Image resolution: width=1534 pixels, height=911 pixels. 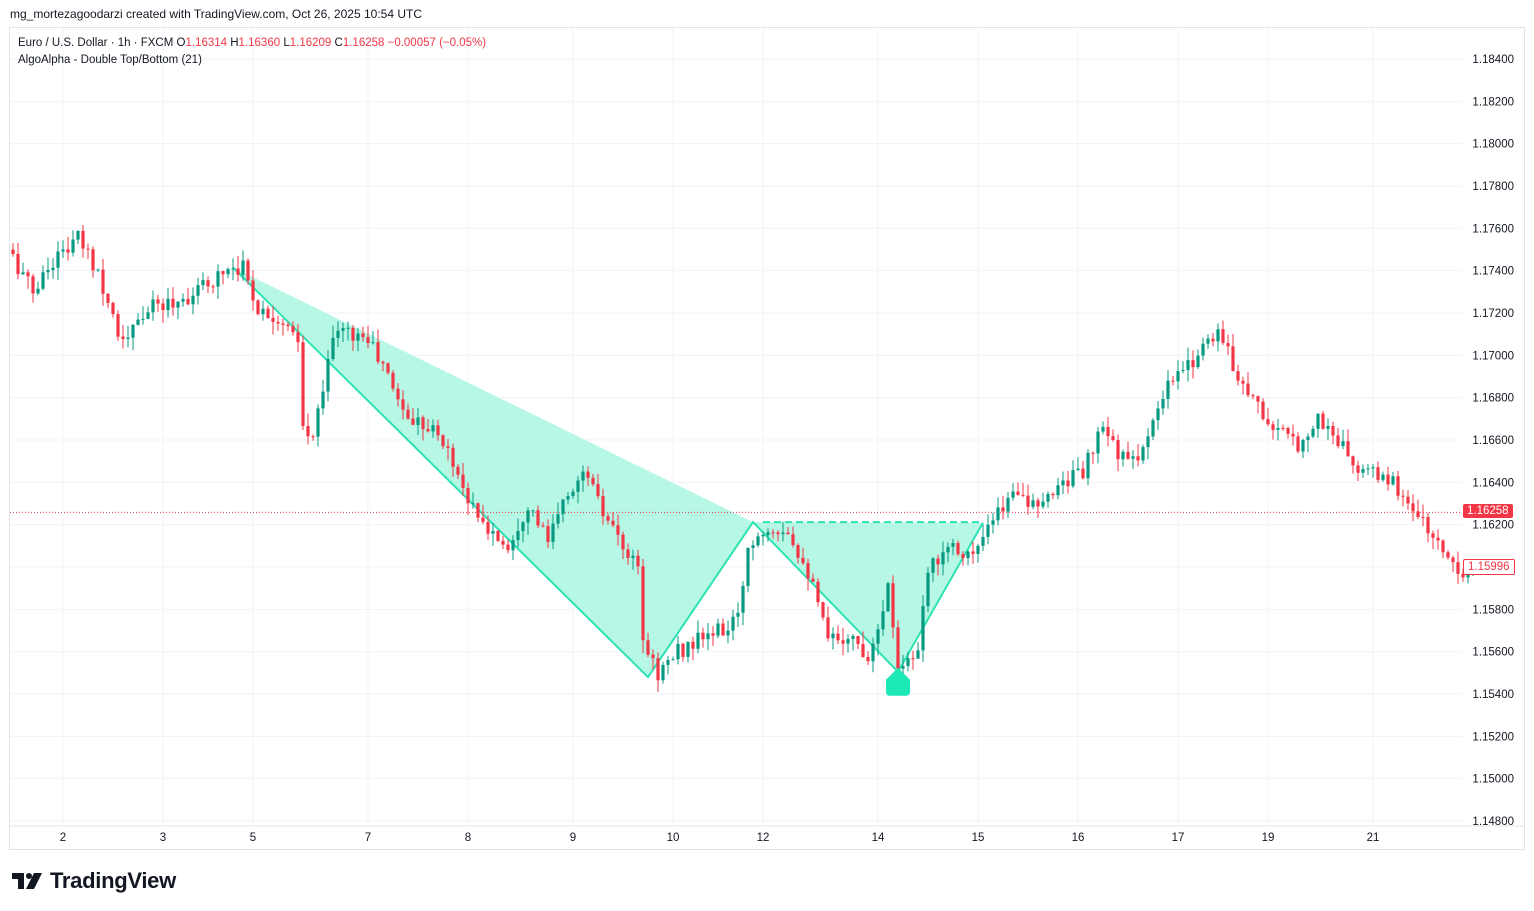 I want to click on open-label: O, so click(x=181, y=43).